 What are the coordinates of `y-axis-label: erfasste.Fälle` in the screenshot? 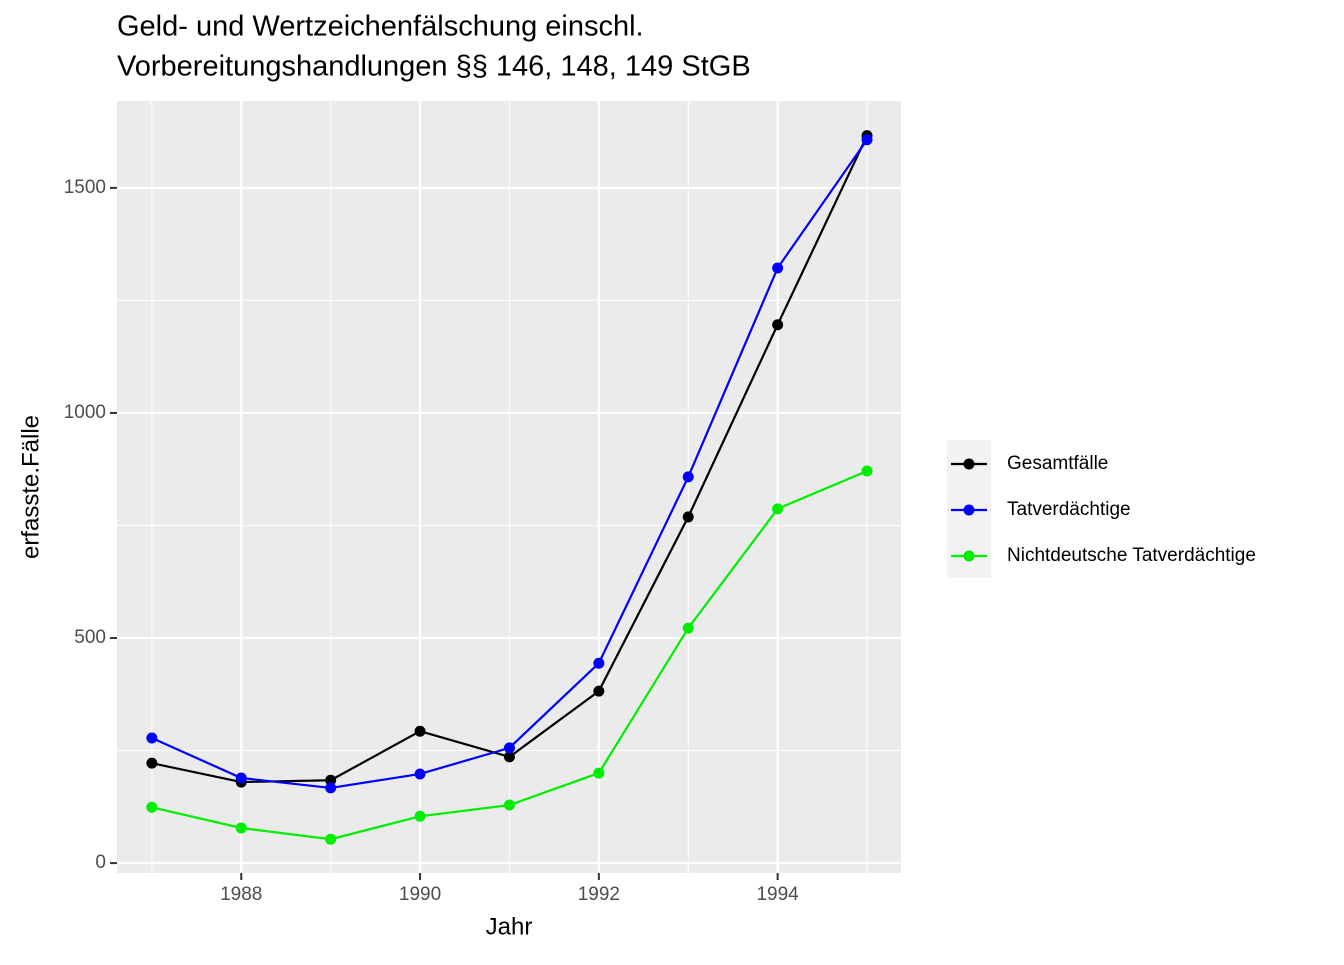 It's located at (30, 487).